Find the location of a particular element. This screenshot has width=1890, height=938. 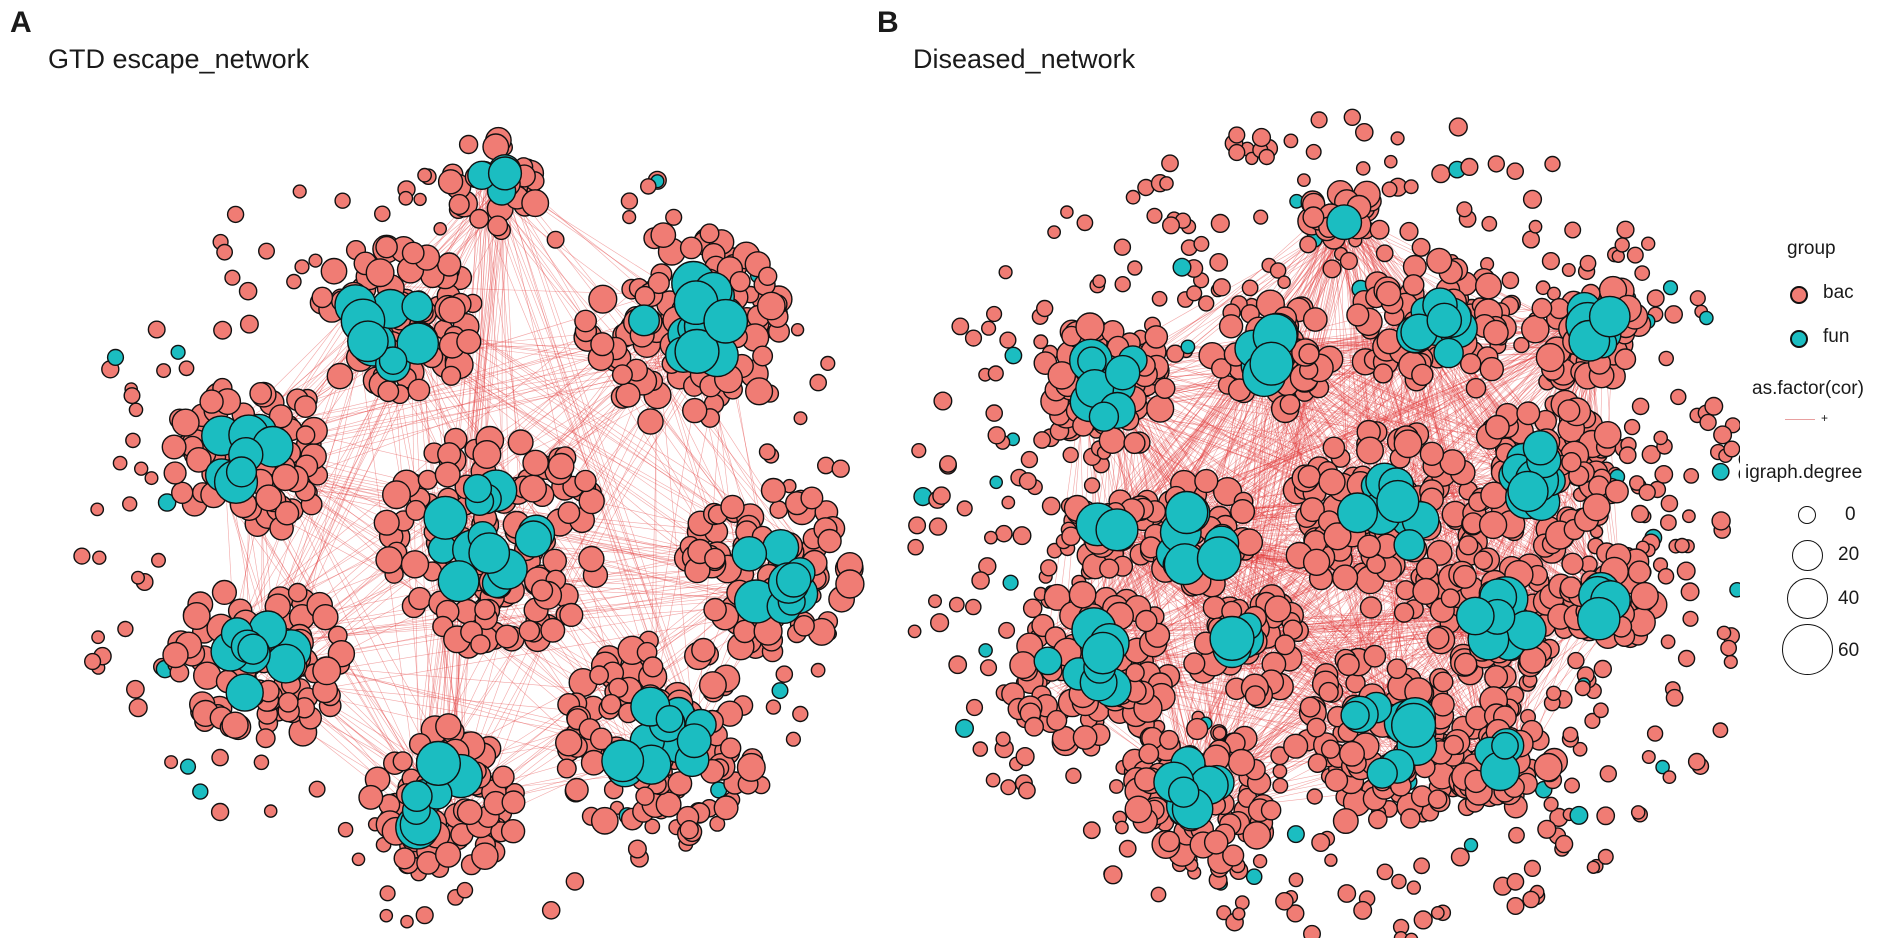

legend-bac-swatch is located at coordinates (1799, 295).